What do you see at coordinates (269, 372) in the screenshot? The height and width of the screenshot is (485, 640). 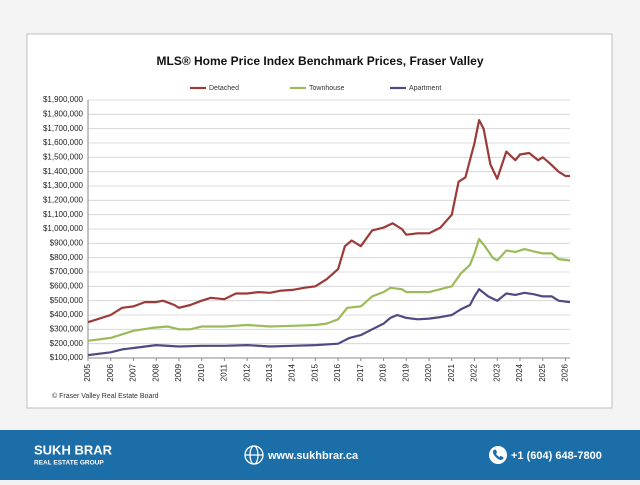 I see `x-tick-label: 2013` at bounding box center [269, 372].